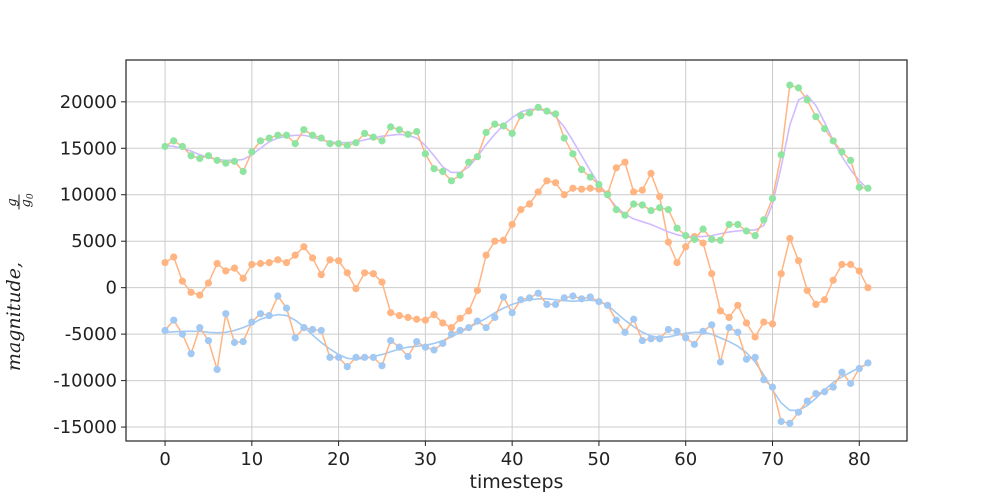  I want to click on x-tick-label: 80, so click(859, 459).